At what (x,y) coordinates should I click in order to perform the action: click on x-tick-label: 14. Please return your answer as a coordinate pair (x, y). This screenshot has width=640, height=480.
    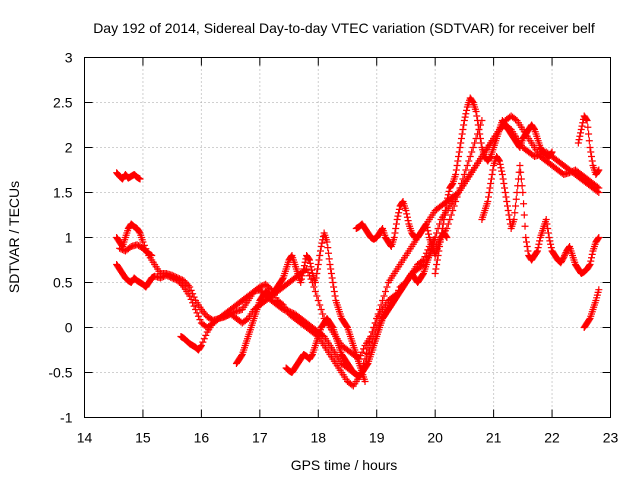
    Looking at the image, I should click on (85, 438).